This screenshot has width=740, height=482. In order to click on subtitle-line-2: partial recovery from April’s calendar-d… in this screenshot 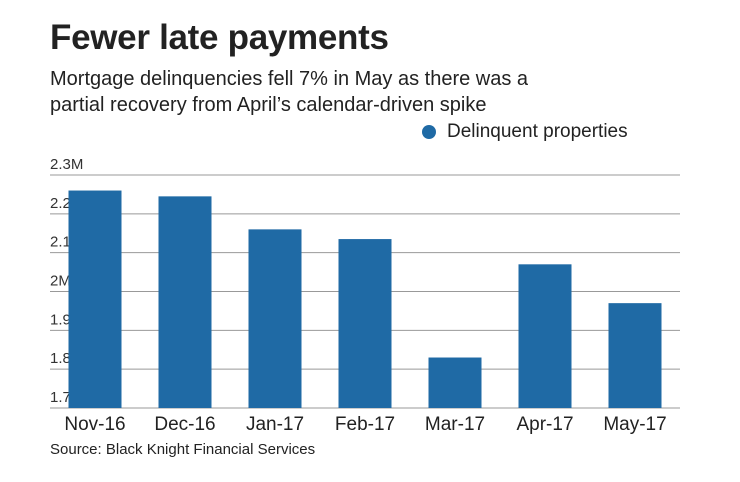, I will do `click(268, 105)`.